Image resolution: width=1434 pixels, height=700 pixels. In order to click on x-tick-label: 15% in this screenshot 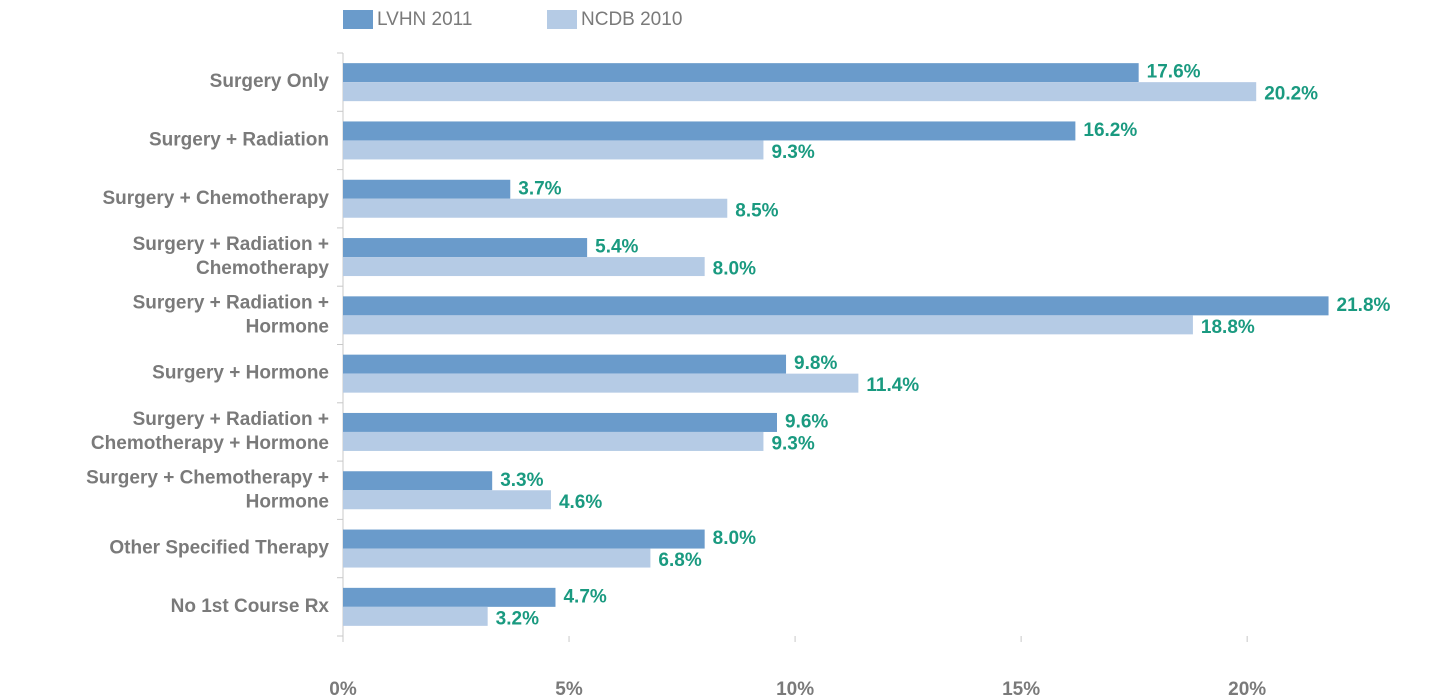, I will do `click(1021, 689)`.